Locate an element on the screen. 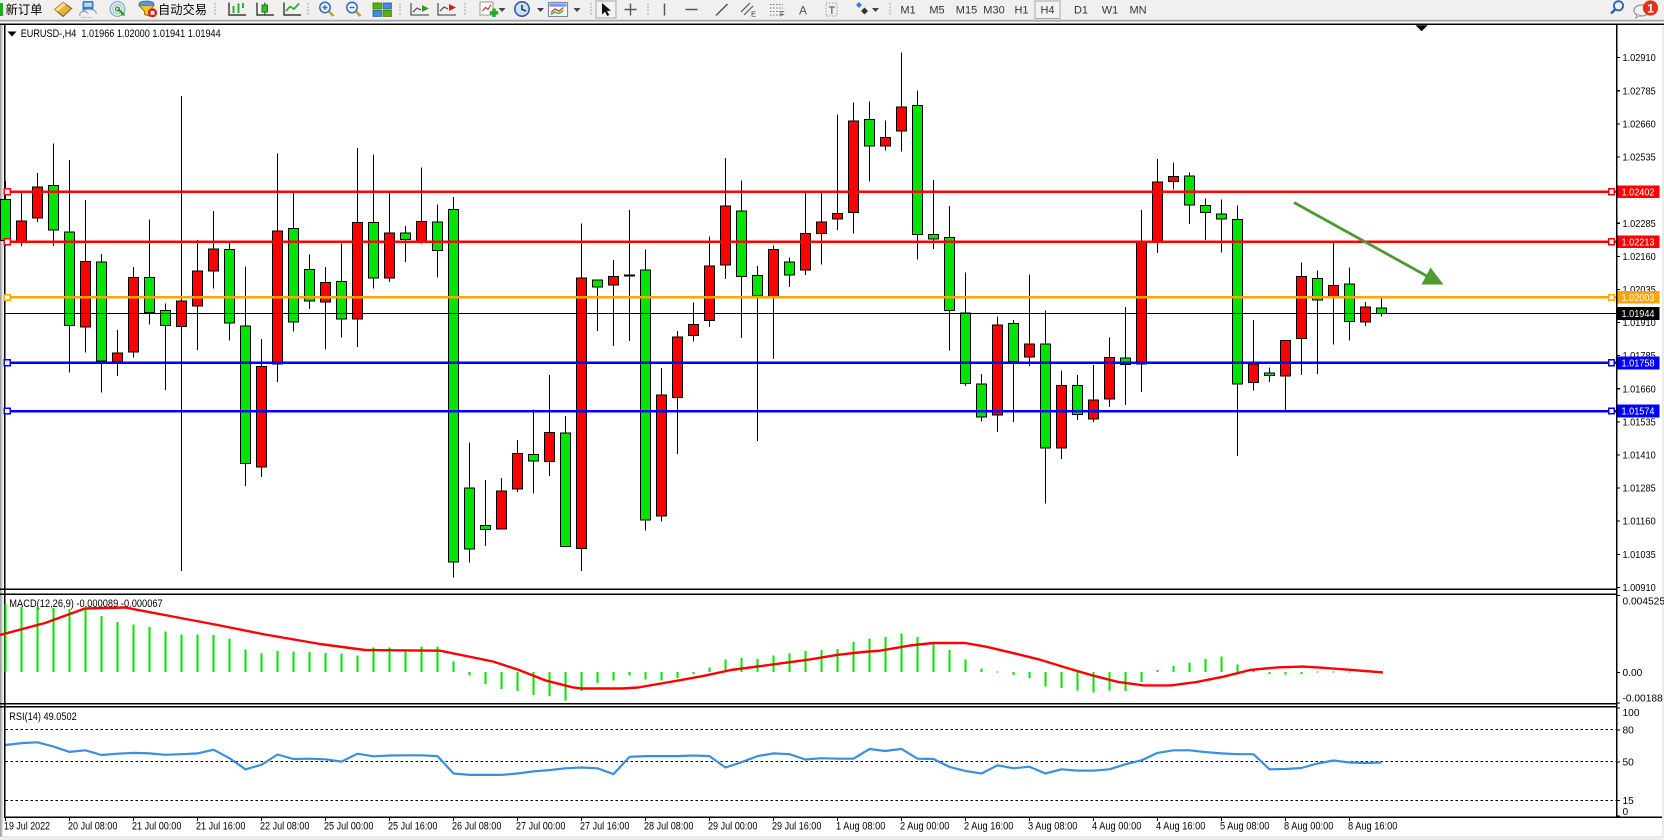  svg-text: 22 Jul 08:00 is located at coordinates (284, 827).